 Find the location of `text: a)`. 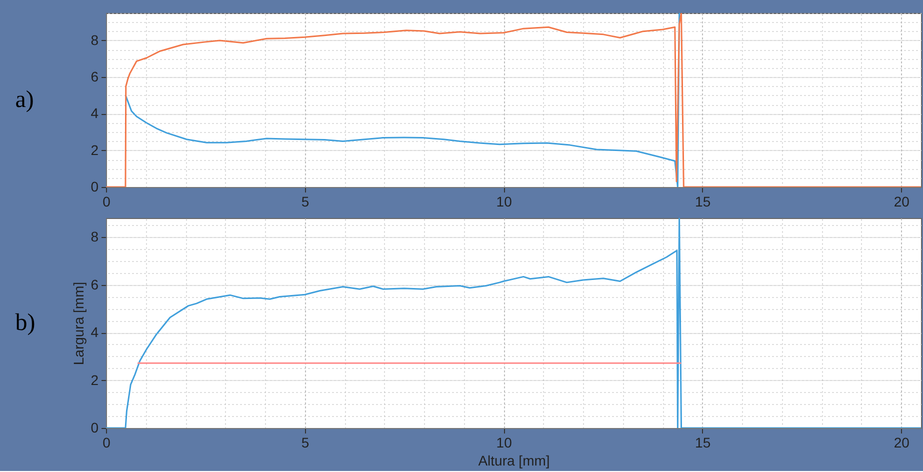

text: a) is located at coordinates (24, 100).